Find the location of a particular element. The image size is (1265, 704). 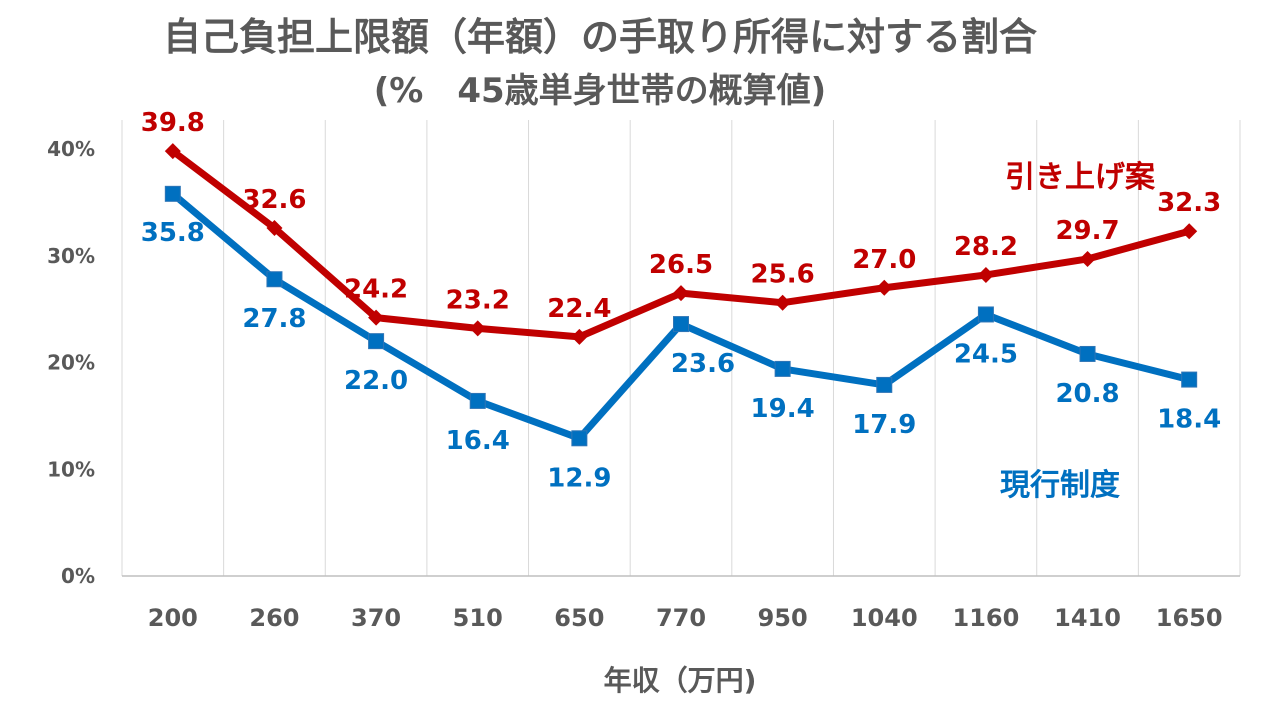

data-label: 27.8 is located at coordinates (274, 319).